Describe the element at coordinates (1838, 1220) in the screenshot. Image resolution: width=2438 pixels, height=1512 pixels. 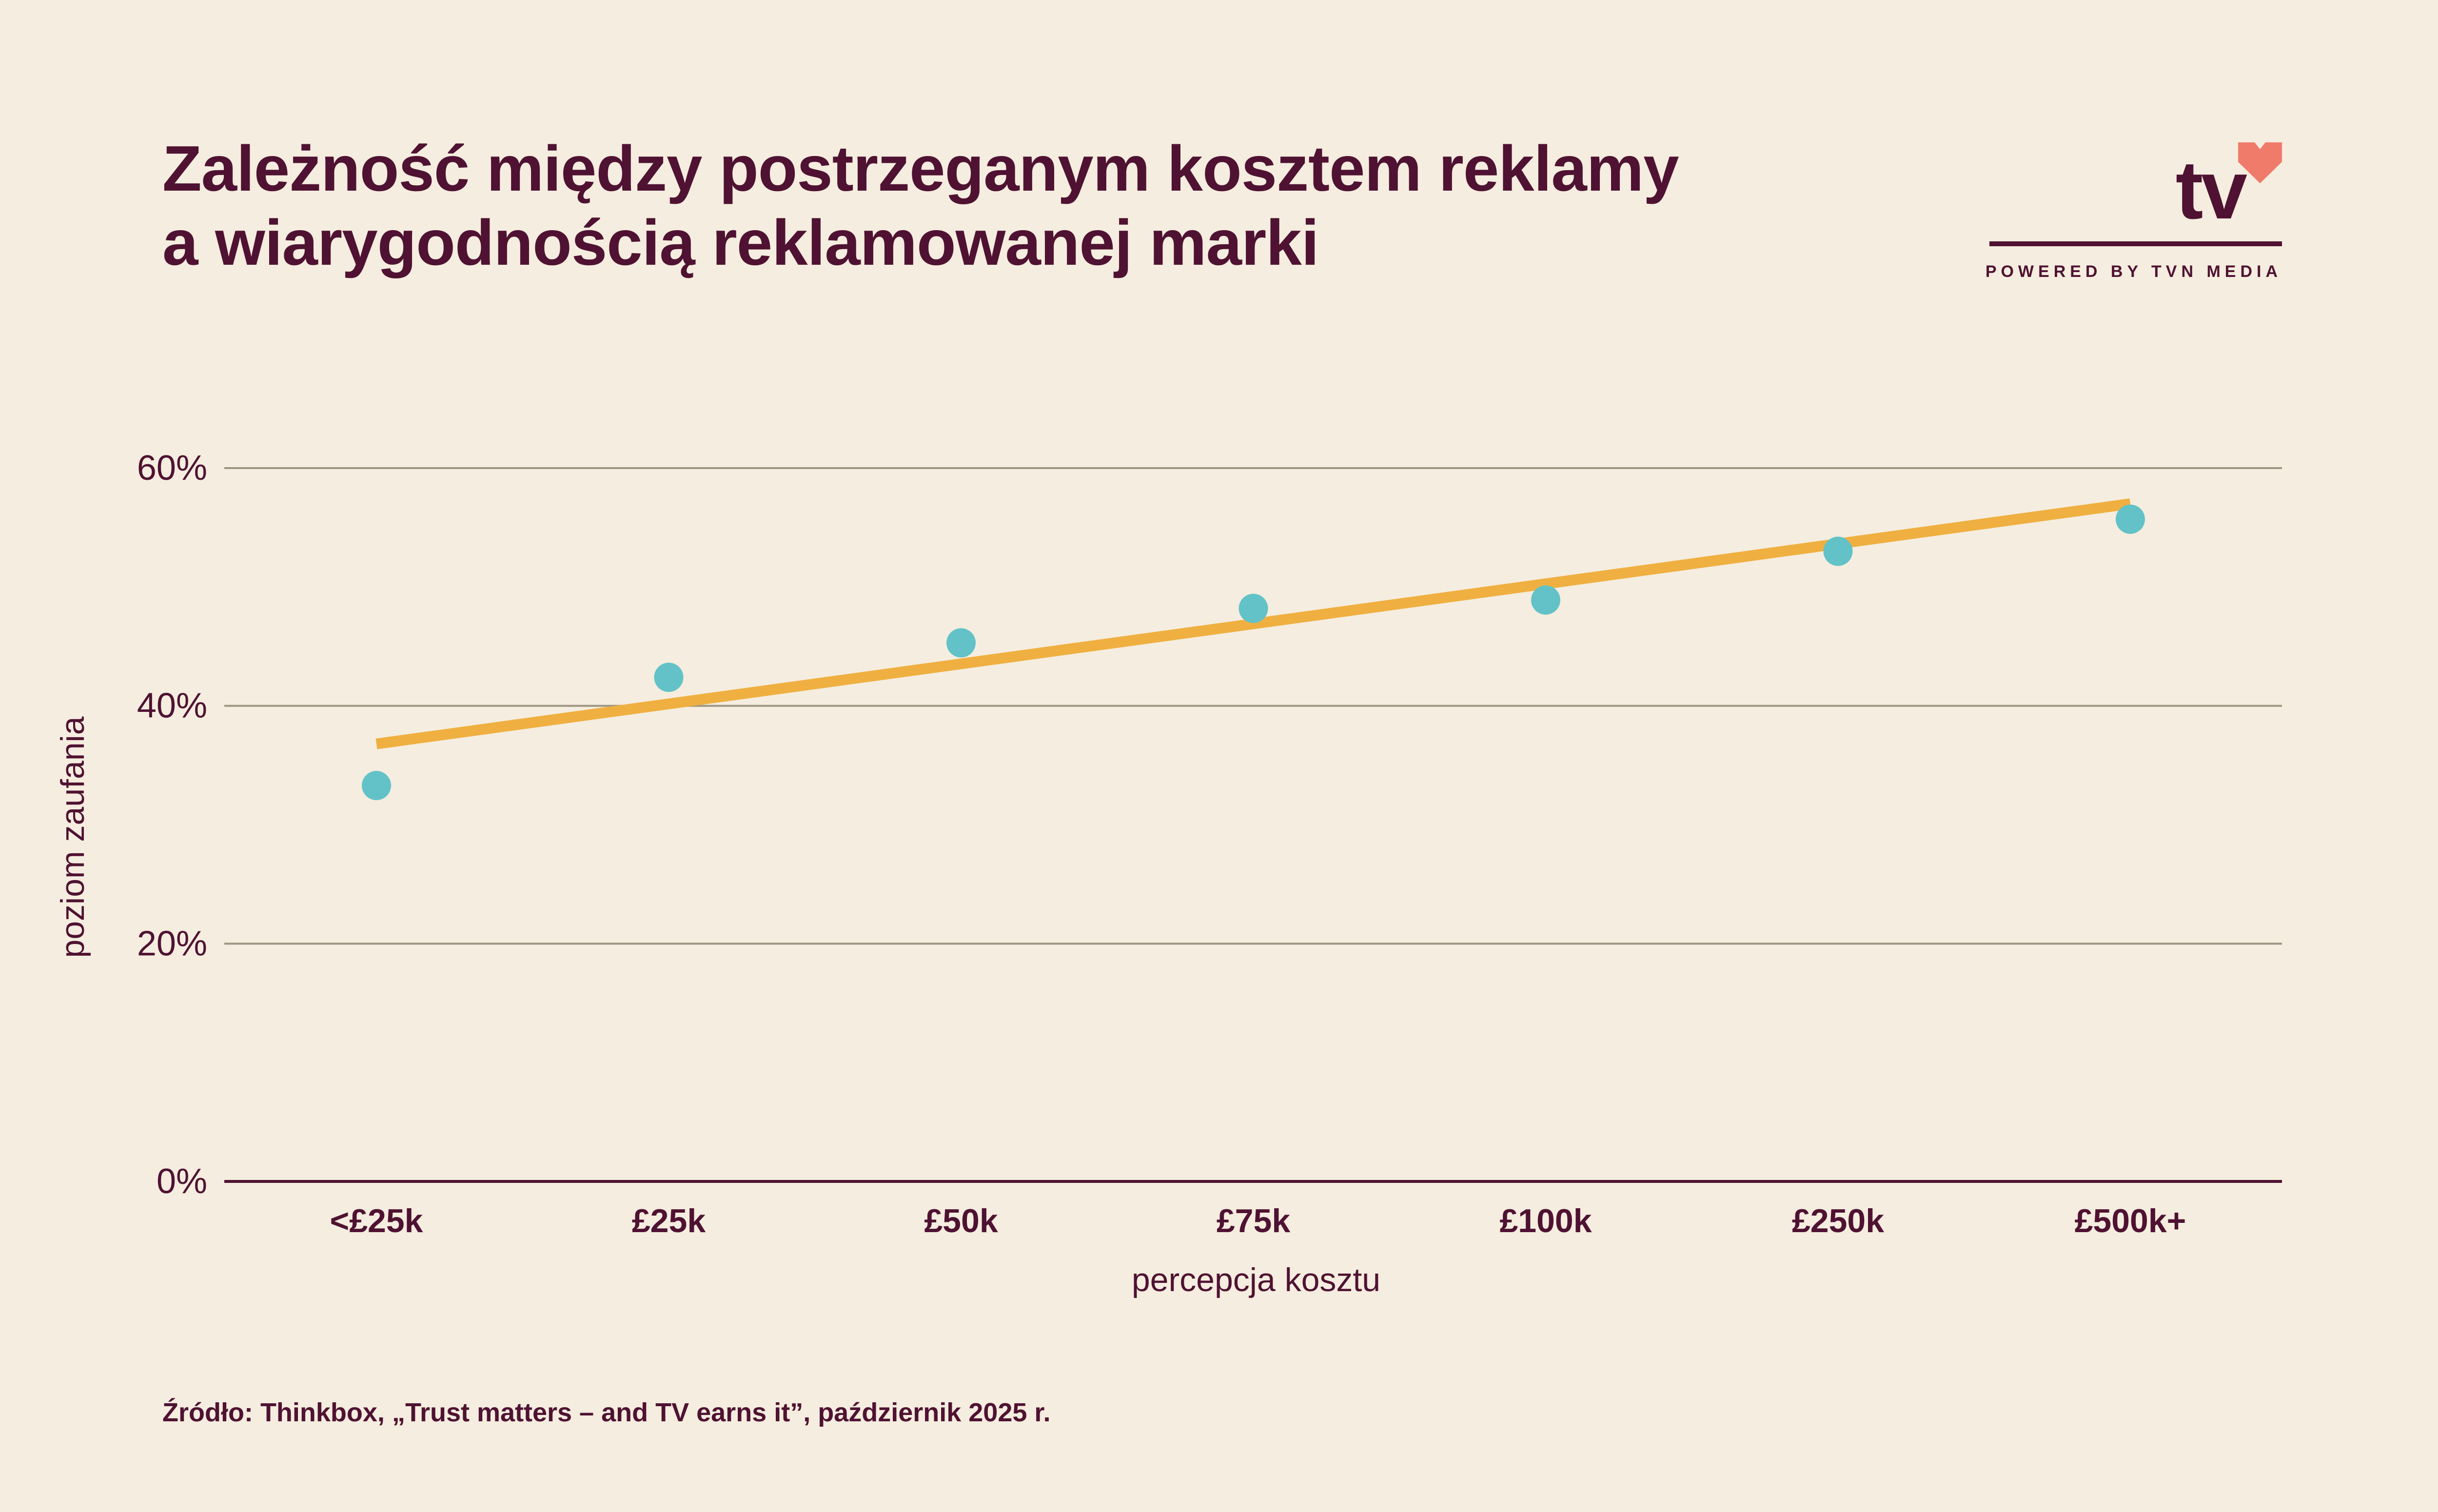
I see `x-tick-label: £250k` at that location.